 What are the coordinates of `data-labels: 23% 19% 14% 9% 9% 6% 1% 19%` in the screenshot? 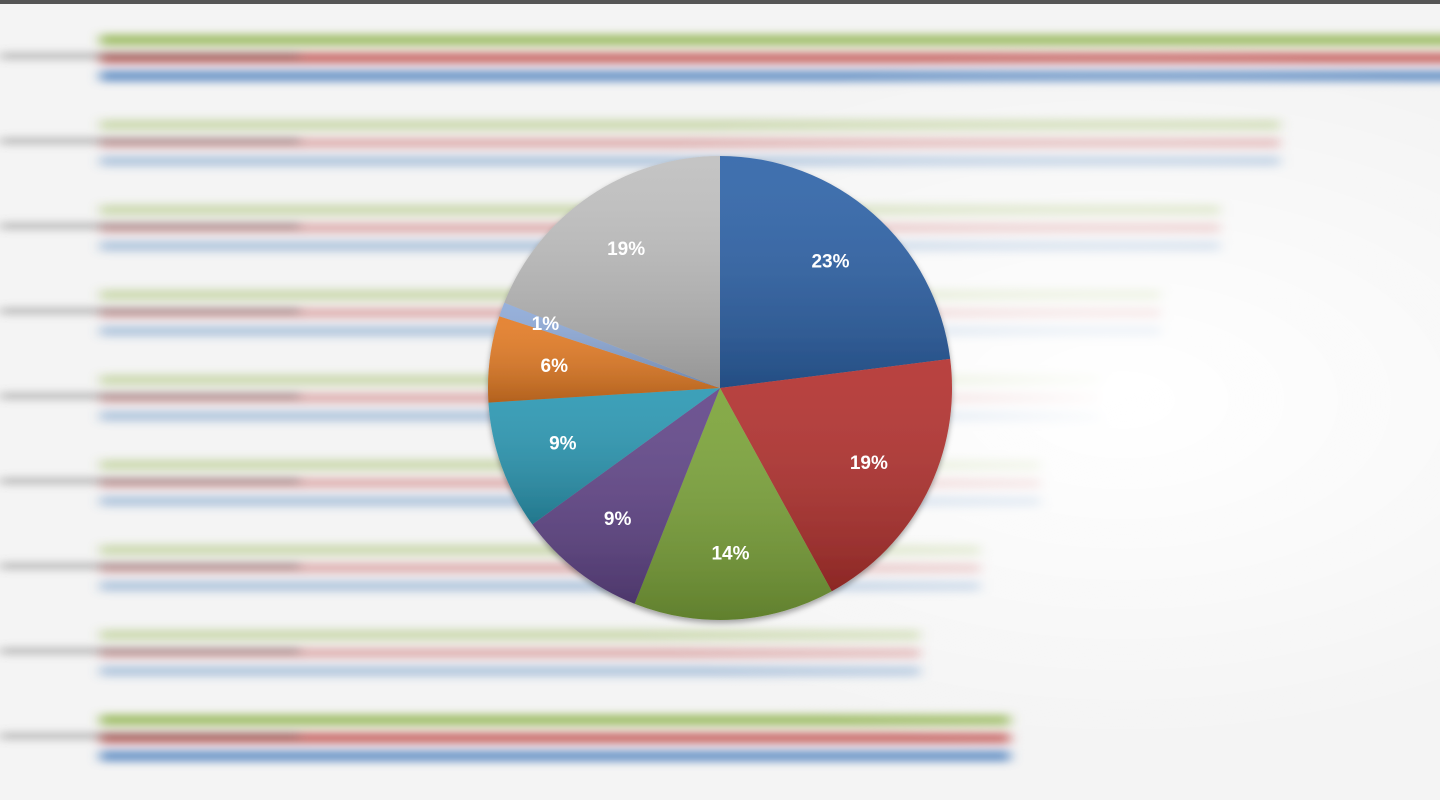 It's located at (710, 402).